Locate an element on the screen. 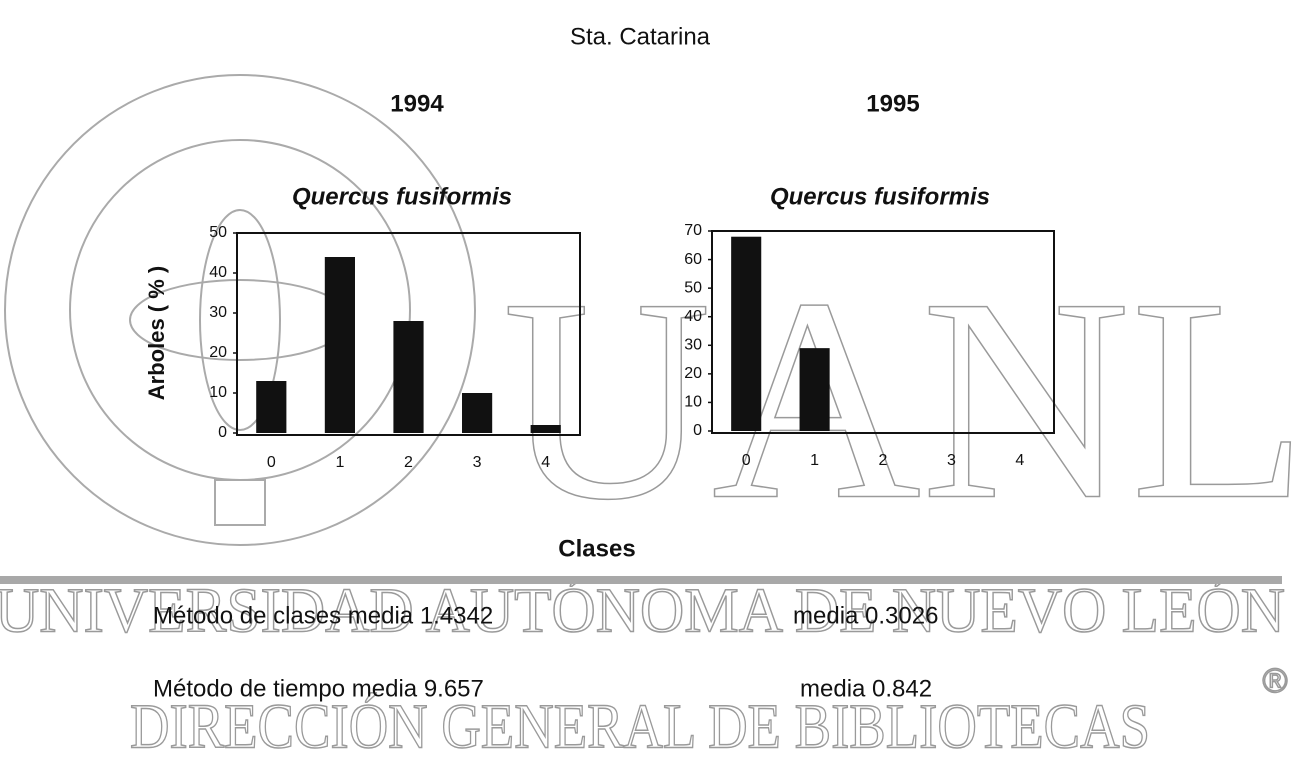 The image size is (1298, 764). page-title: Sta. Catarina is located at coordinates (640, 36).